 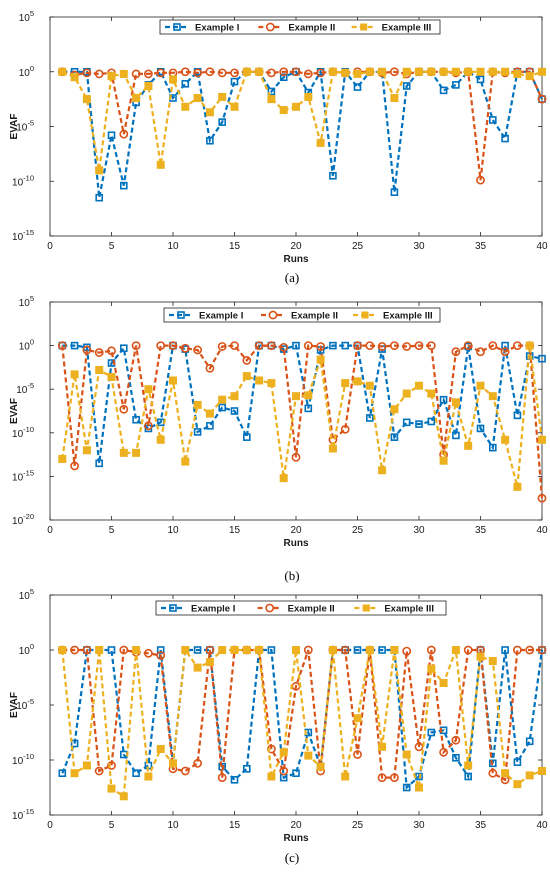 What do you see at coordinates (26, 345) in the screenshot?
I see `y-tick-label: 10⁰` at bounding box center [26, 345].